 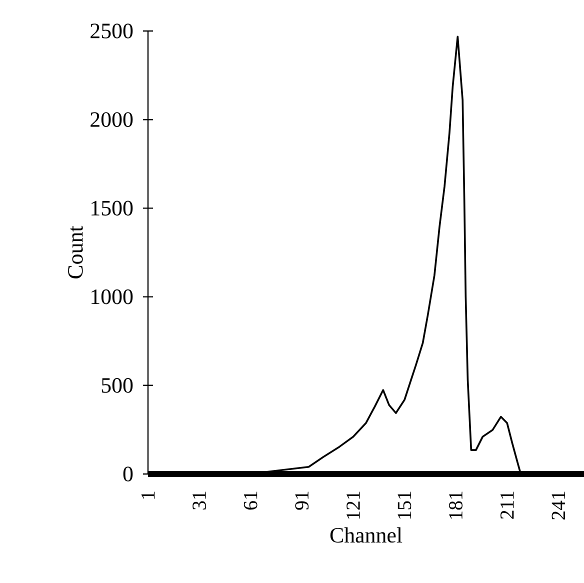 I want to click on x-tick-label: 91, so click(x=302, y=501).